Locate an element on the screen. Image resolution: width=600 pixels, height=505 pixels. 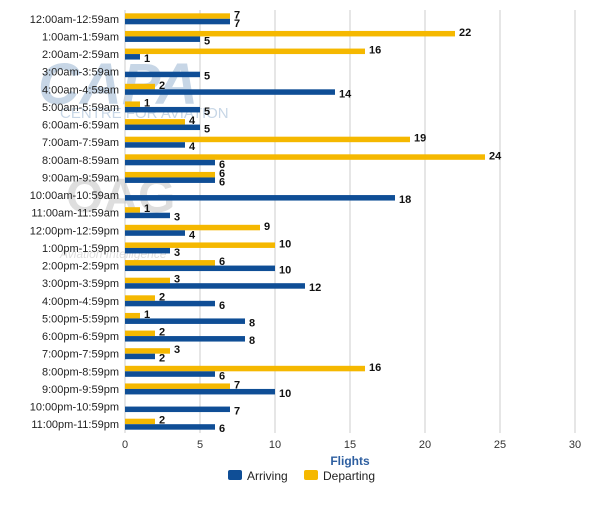
x-tick-label: 15 is located at coordinates (350, 445).